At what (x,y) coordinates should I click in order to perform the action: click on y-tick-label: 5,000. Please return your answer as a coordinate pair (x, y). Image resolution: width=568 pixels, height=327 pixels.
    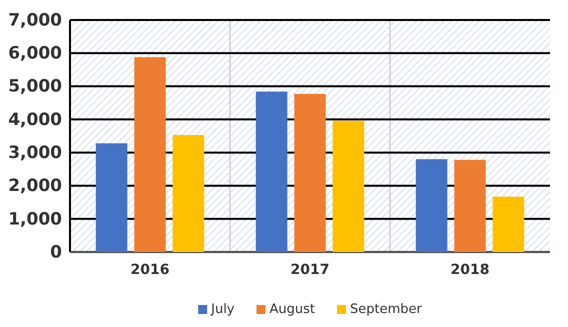
    Looking at the image, I should click on (35, 86).